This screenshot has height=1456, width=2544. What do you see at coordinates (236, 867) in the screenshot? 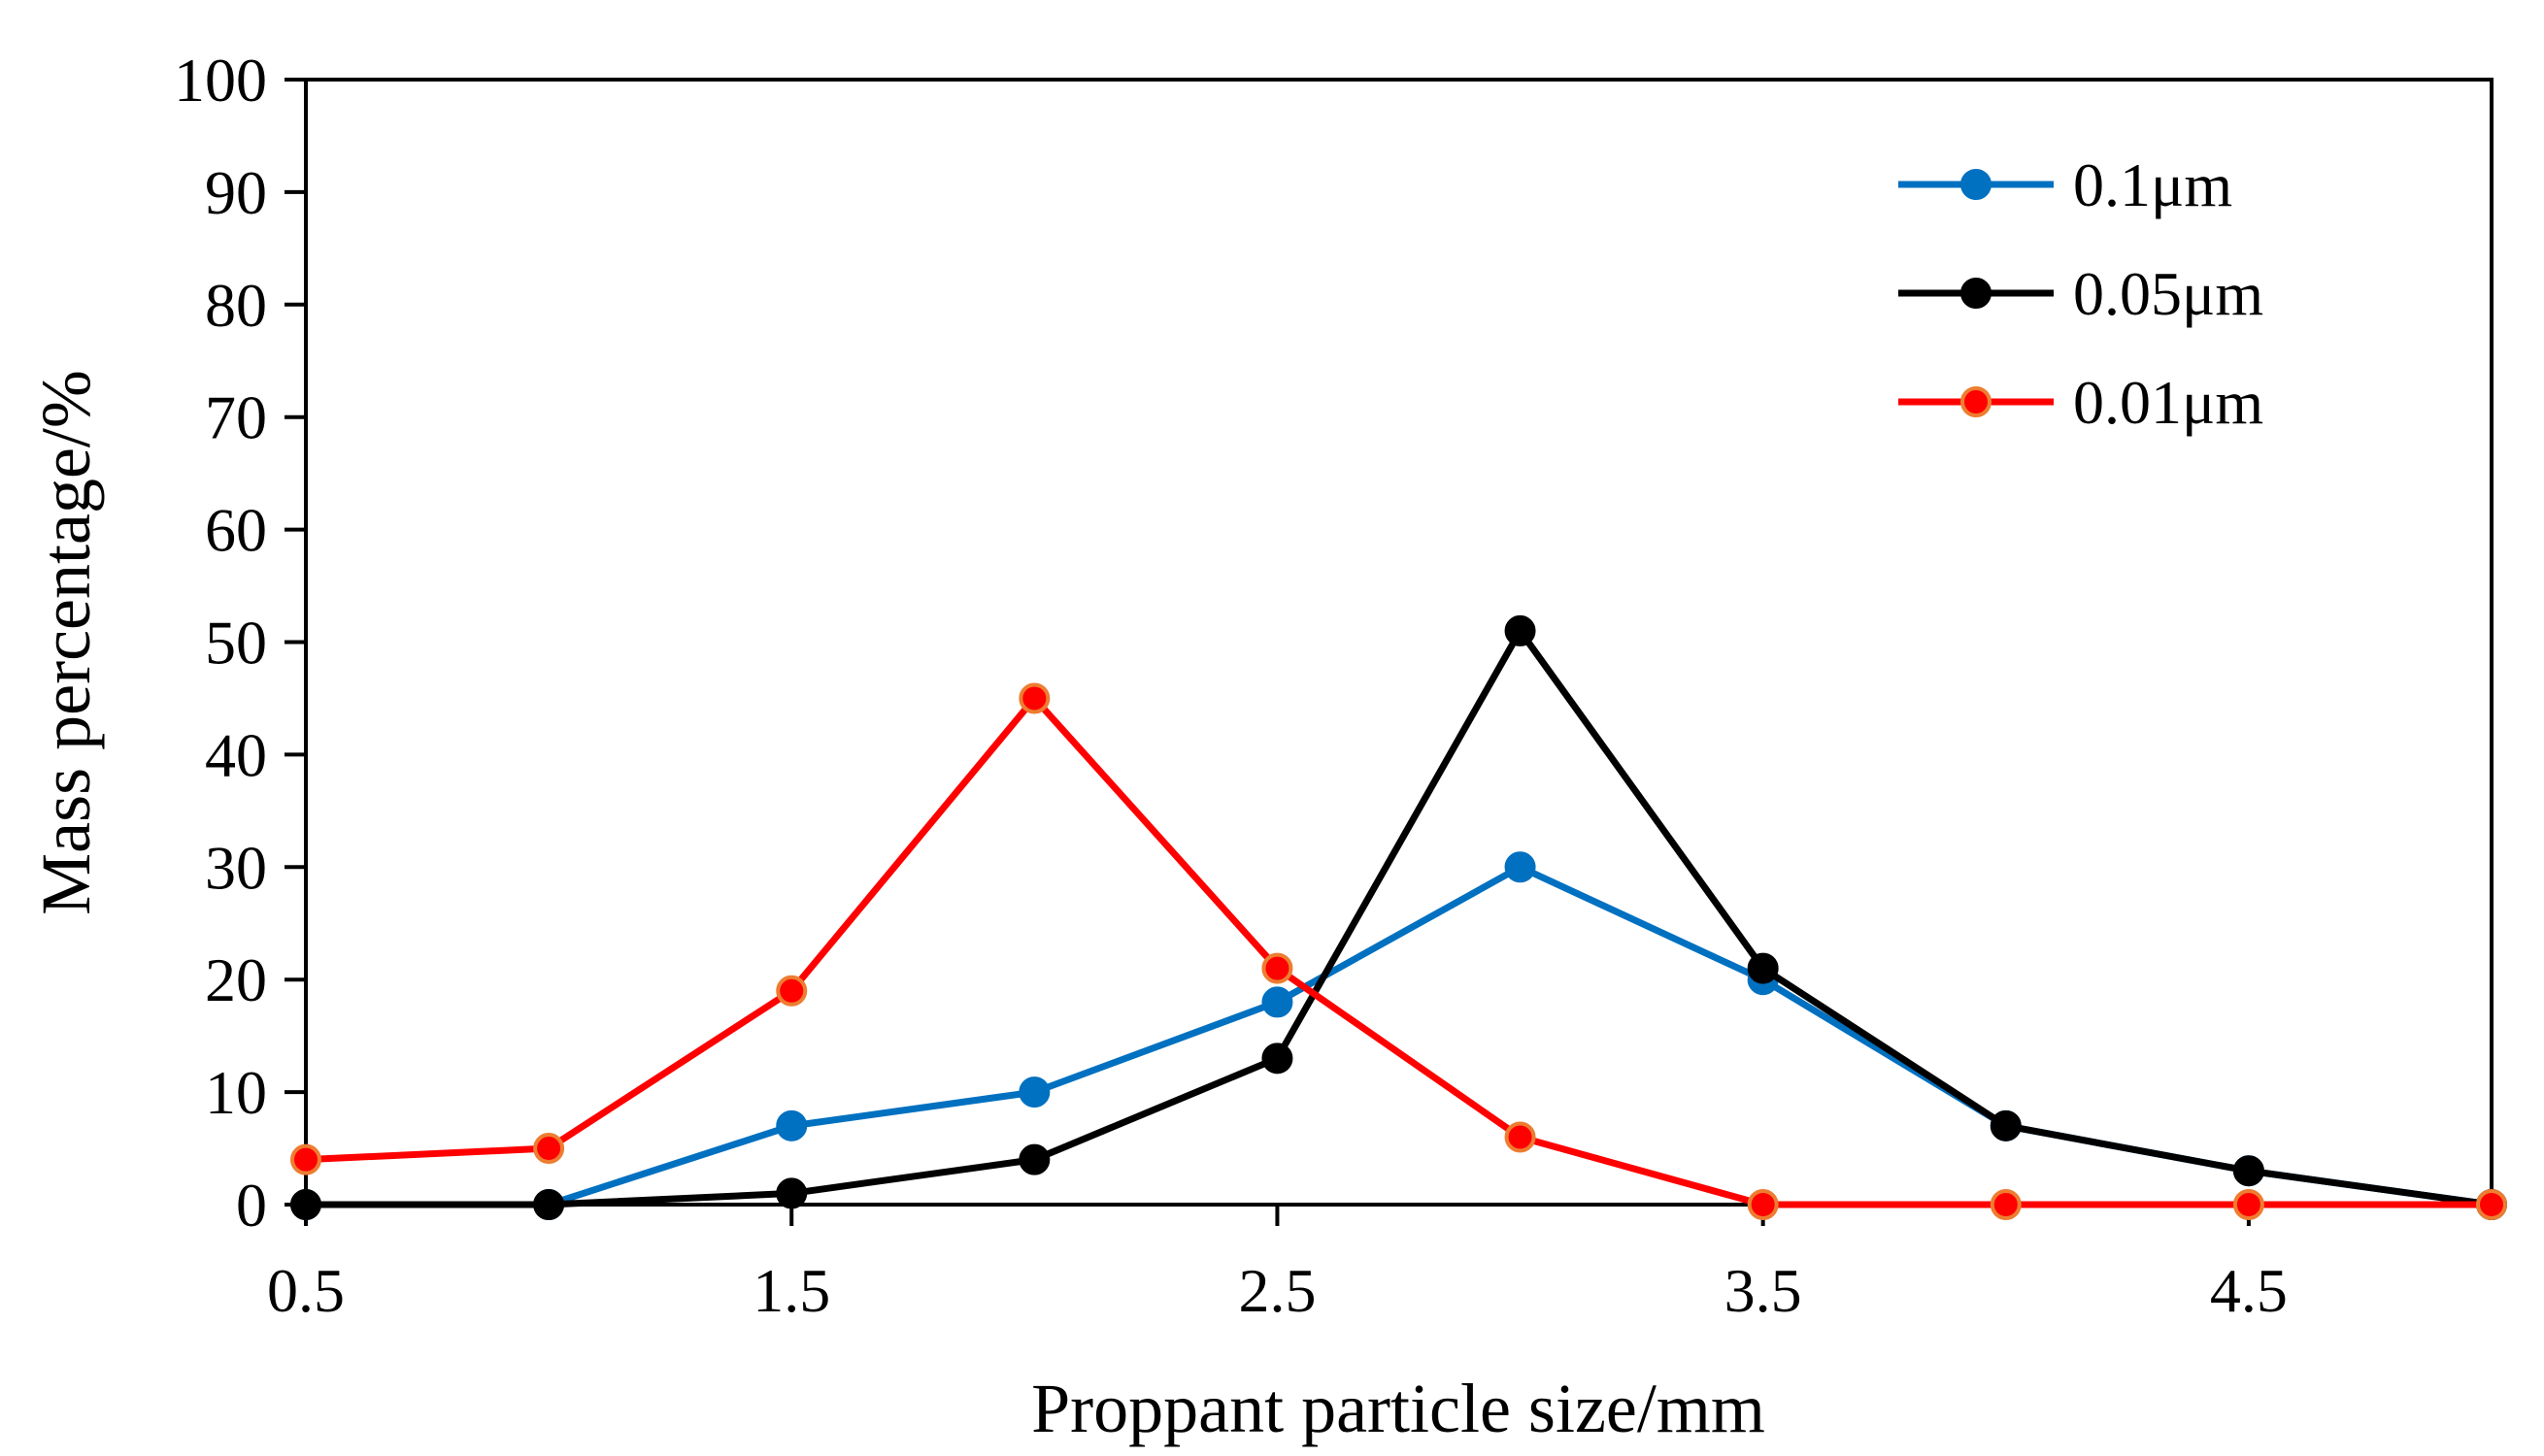
I see `y-tick-label: 30` at bounding box center [236, 867].